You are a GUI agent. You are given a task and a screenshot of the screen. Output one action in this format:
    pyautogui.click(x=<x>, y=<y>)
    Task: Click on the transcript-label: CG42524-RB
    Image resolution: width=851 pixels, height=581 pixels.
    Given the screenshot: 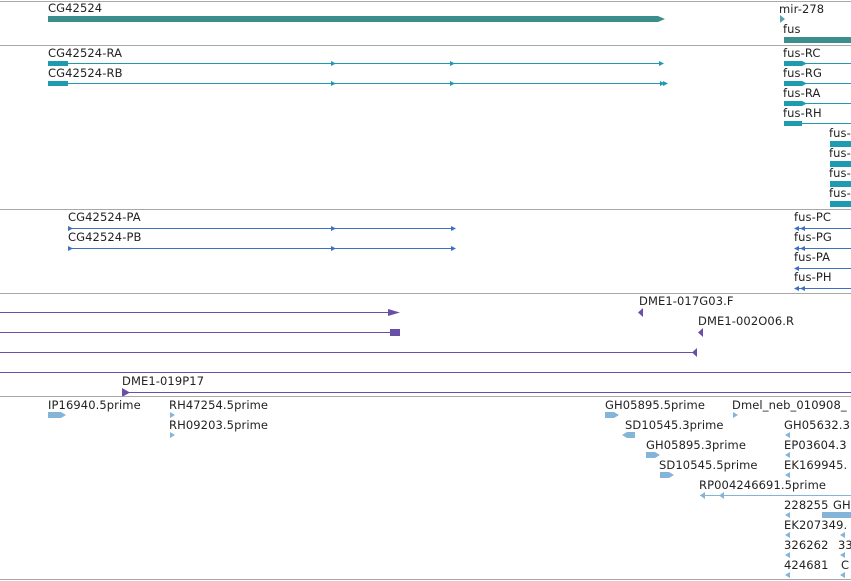 What is the action you would take?
    pyautogui.click(x=85, y=73)
    